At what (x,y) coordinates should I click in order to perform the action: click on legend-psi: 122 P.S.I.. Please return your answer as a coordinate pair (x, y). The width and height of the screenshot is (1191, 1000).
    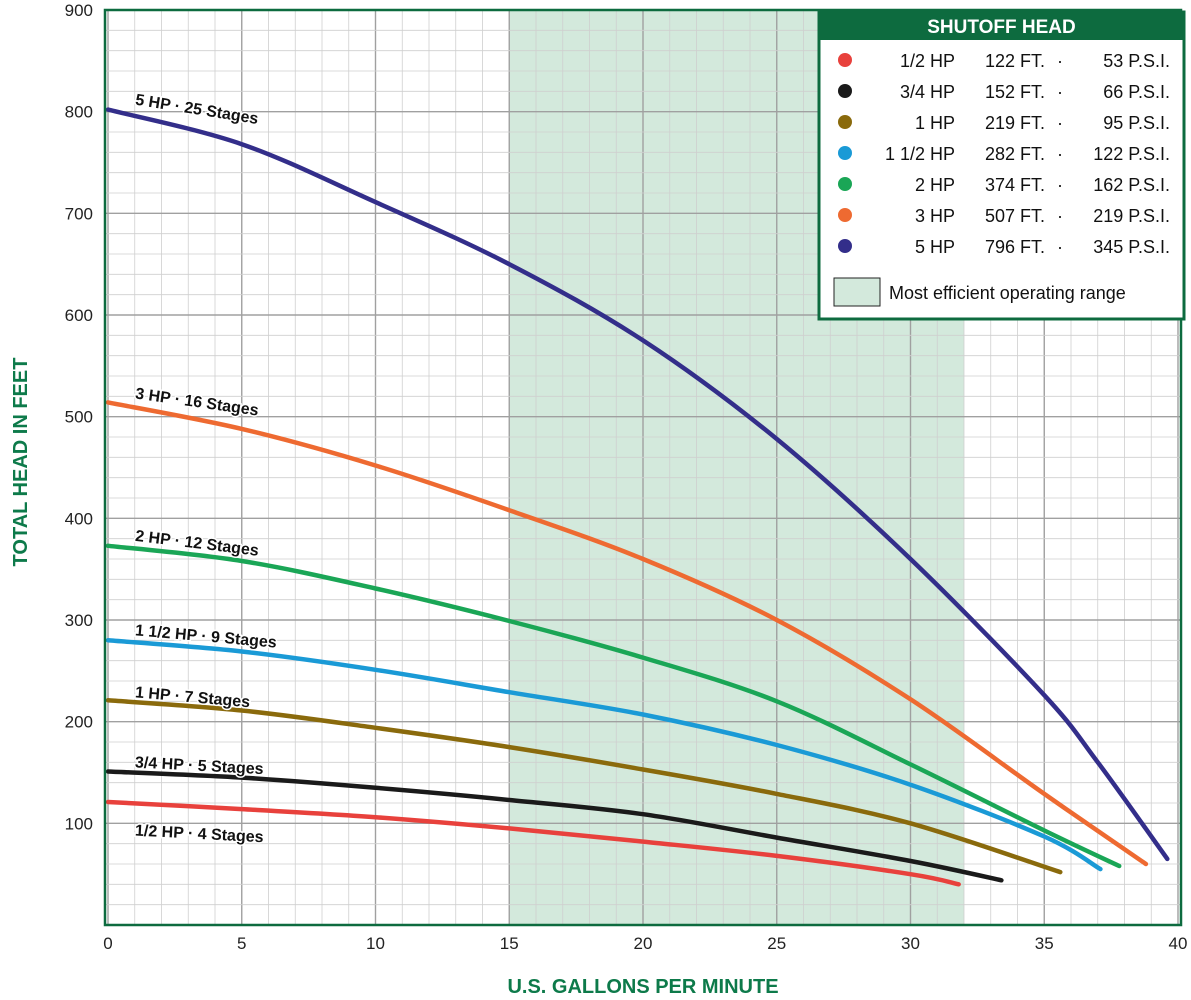
    Looking at the image, I should click on (1131, 154).